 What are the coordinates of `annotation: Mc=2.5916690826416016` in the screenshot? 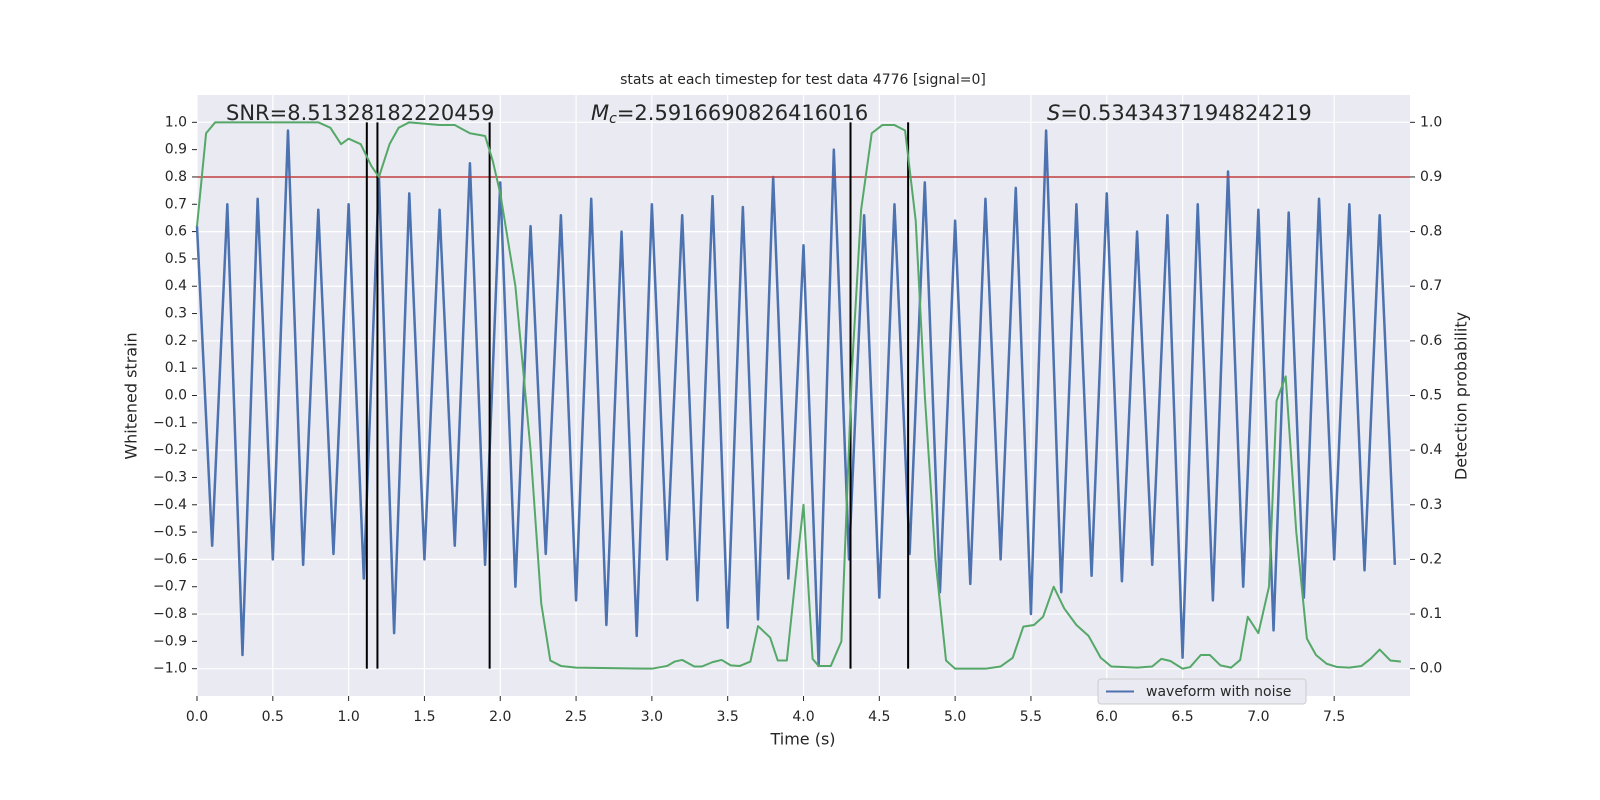 It's located at (729, 114).